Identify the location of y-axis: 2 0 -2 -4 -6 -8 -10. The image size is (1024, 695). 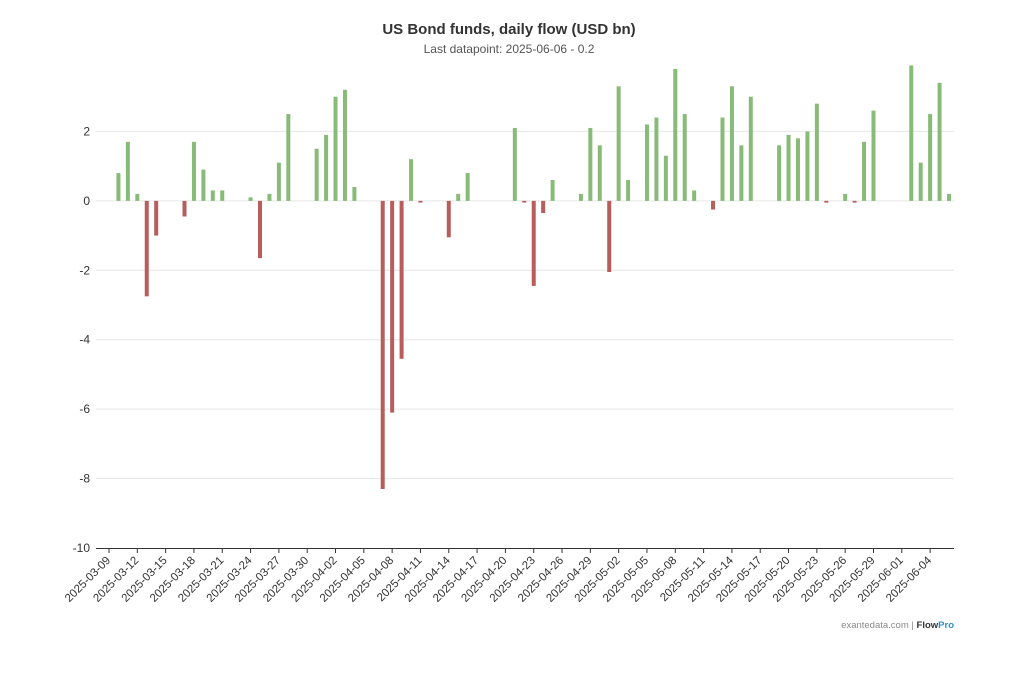
(82, 339).